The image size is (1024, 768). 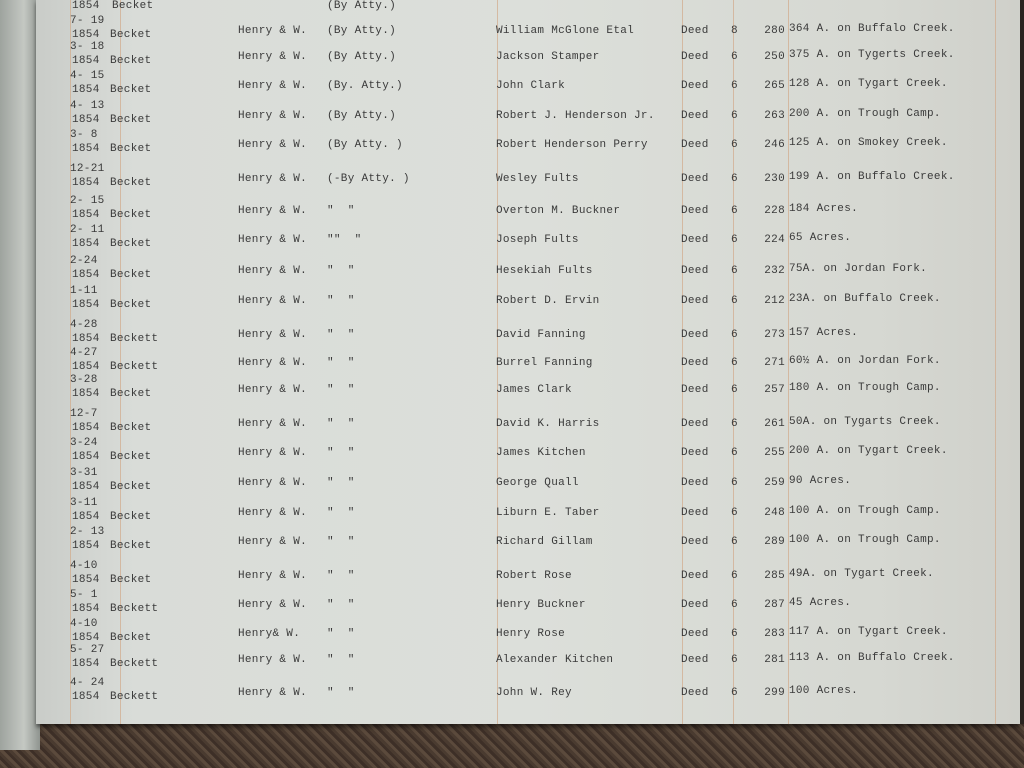 What do you see at coordinates (548, 513) in the screenshot?
I see `grantee: Liburn E. Taber` at bounding box center [548, 513].